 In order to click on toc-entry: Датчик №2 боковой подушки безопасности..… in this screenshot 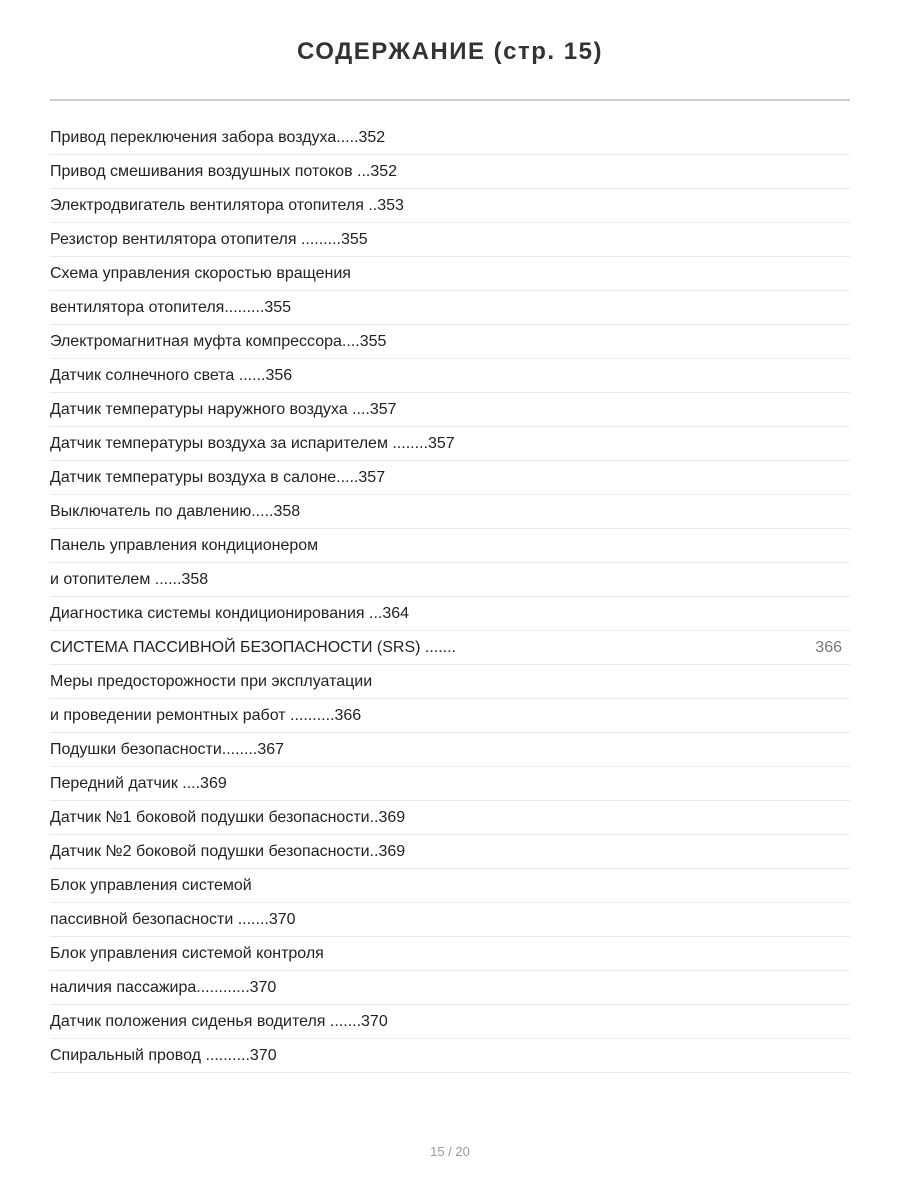, I will do `click(450, 852)`.